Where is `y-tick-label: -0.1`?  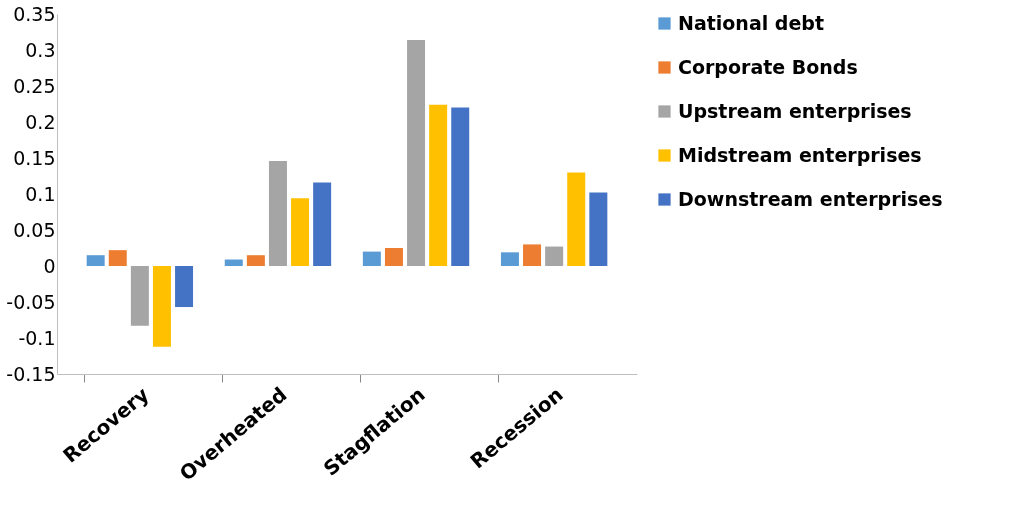
y-tick-label: -0.1 is located at coordinates (37, 337).